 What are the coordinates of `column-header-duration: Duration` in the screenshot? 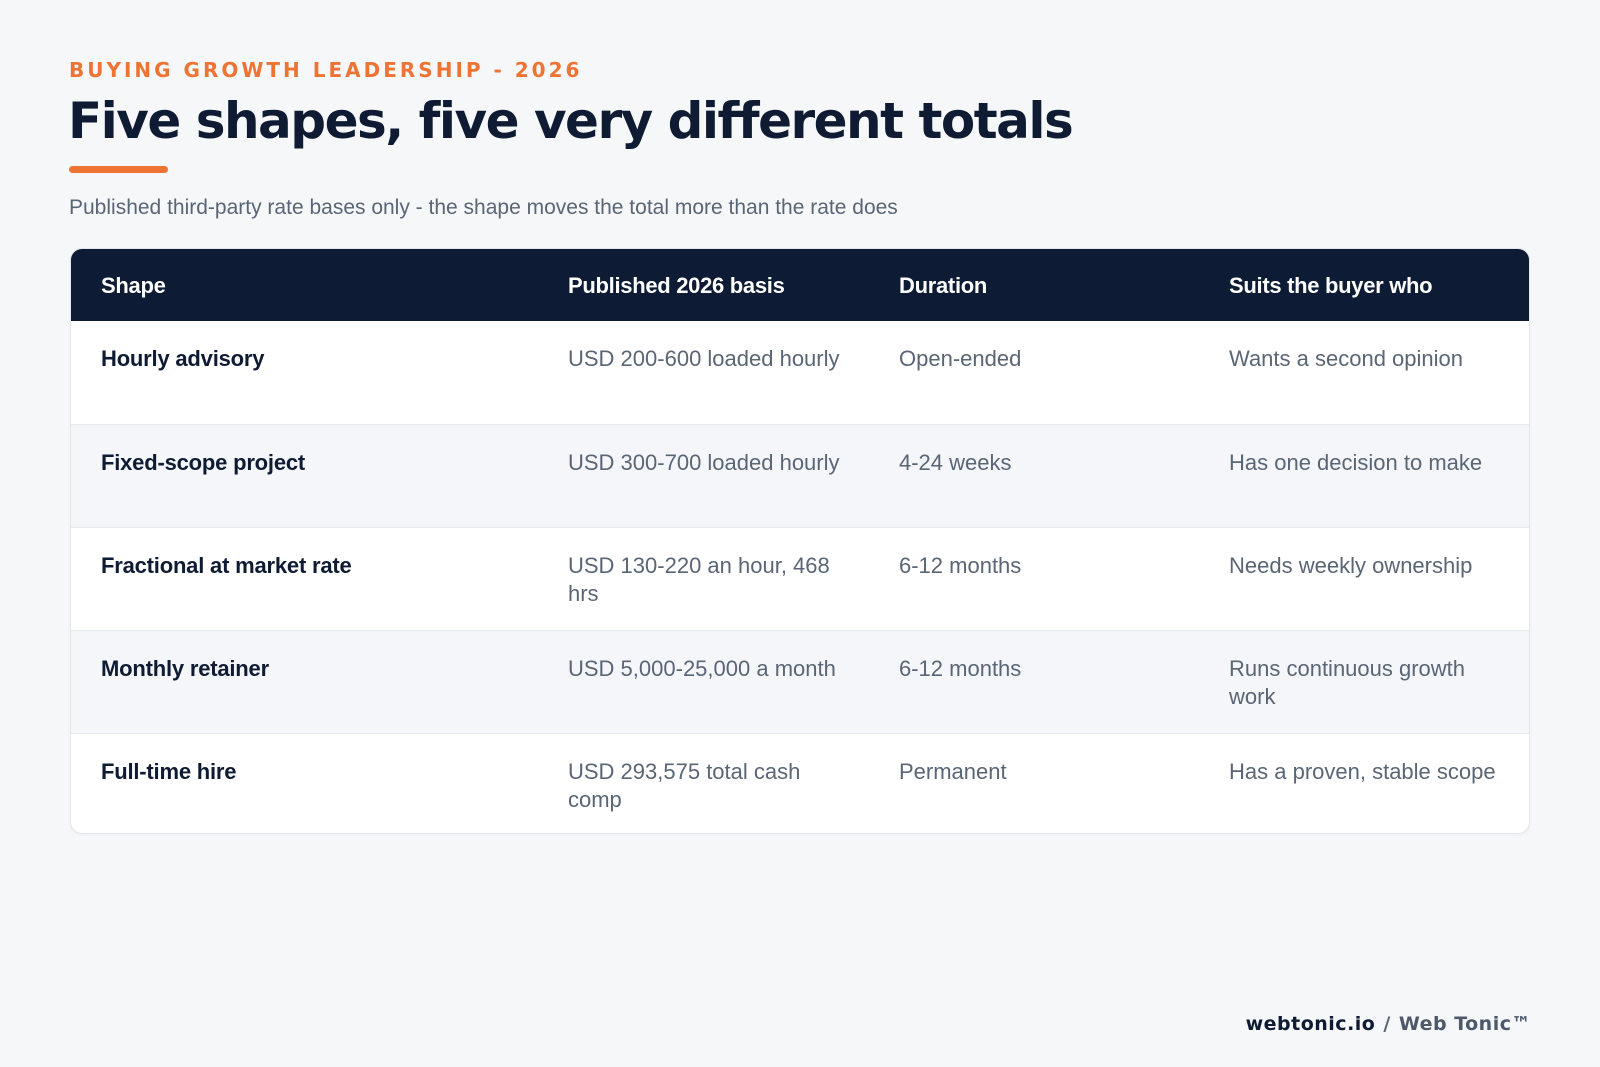 It's located at (943, 285).